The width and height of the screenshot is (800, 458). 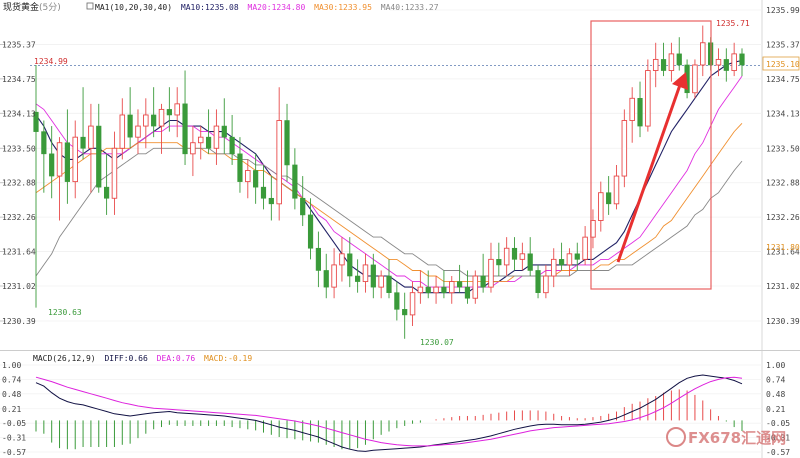 What do you see at coordinates (410, 7) in the screenshot?
I see `ma40-value: MA40:1233.27` at bounding box center [410, 7].